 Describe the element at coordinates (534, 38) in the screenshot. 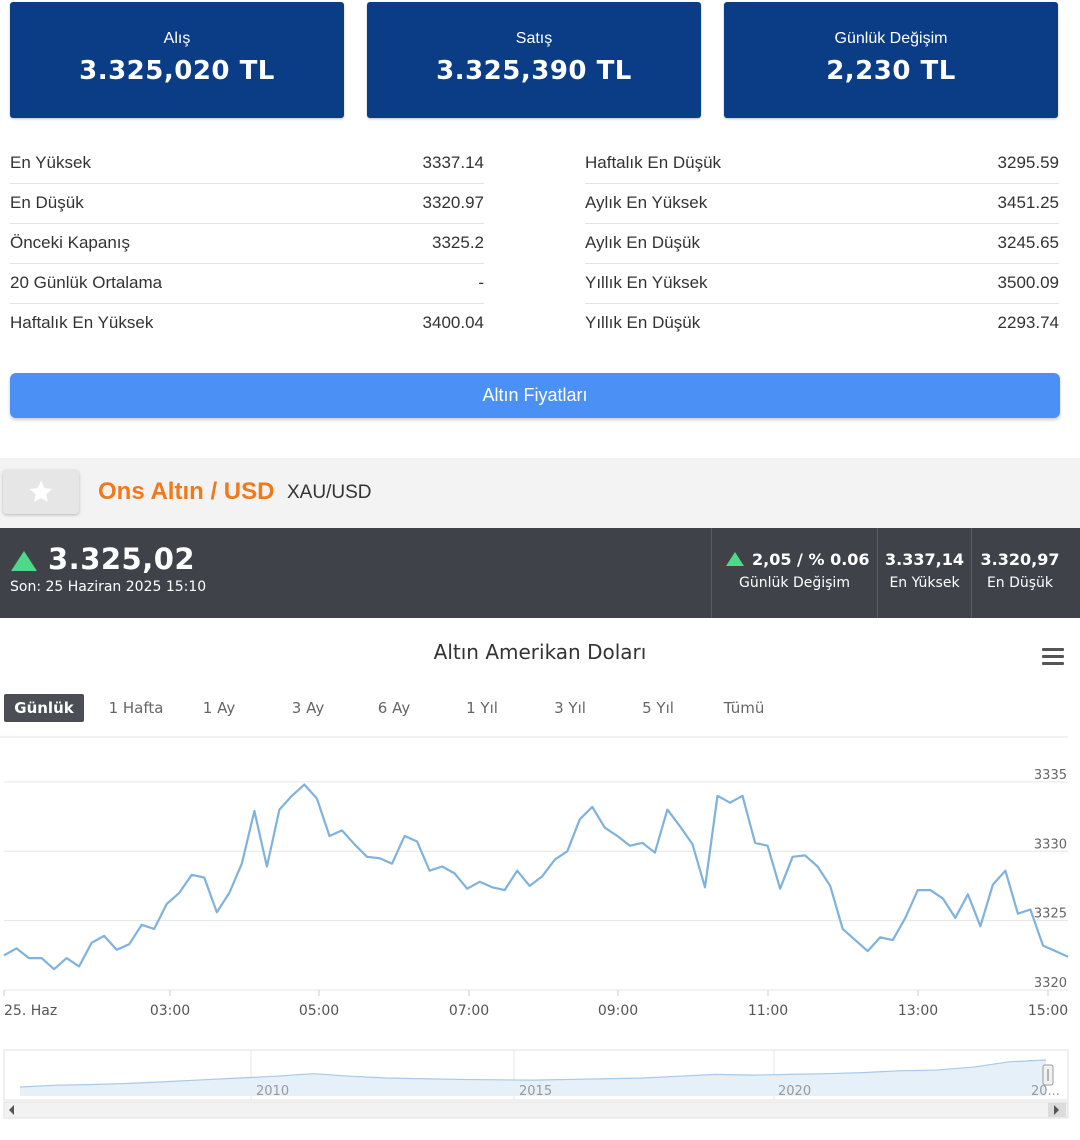

I see `sell-label: Satış` at that location.